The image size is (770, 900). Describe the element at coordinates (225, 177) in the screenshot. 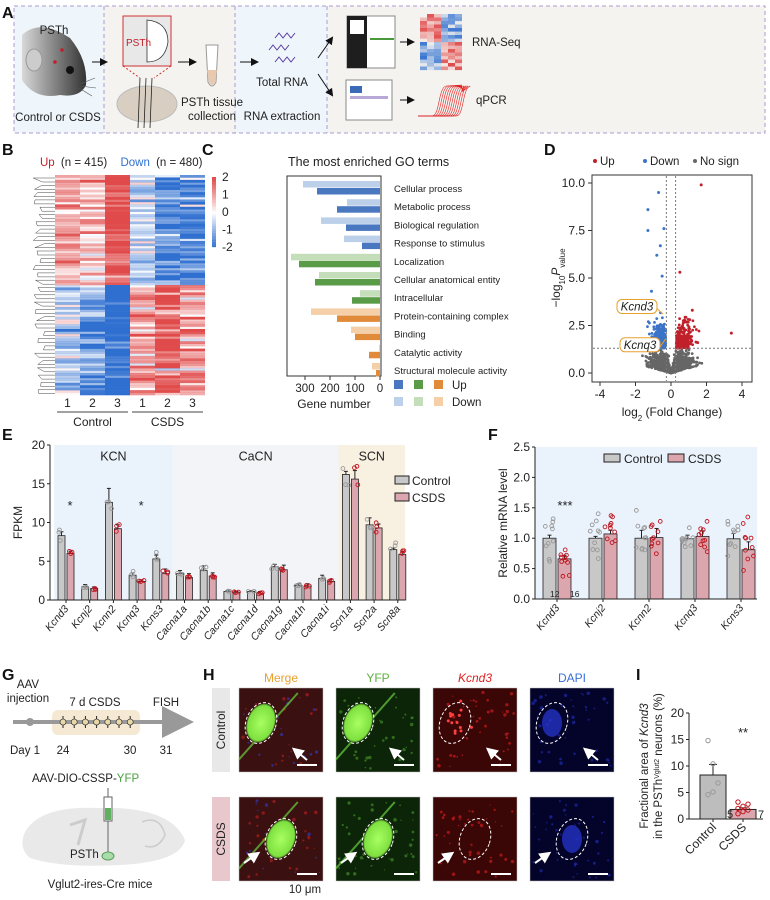

I see `colorbar-tick-label: 2` at that location.